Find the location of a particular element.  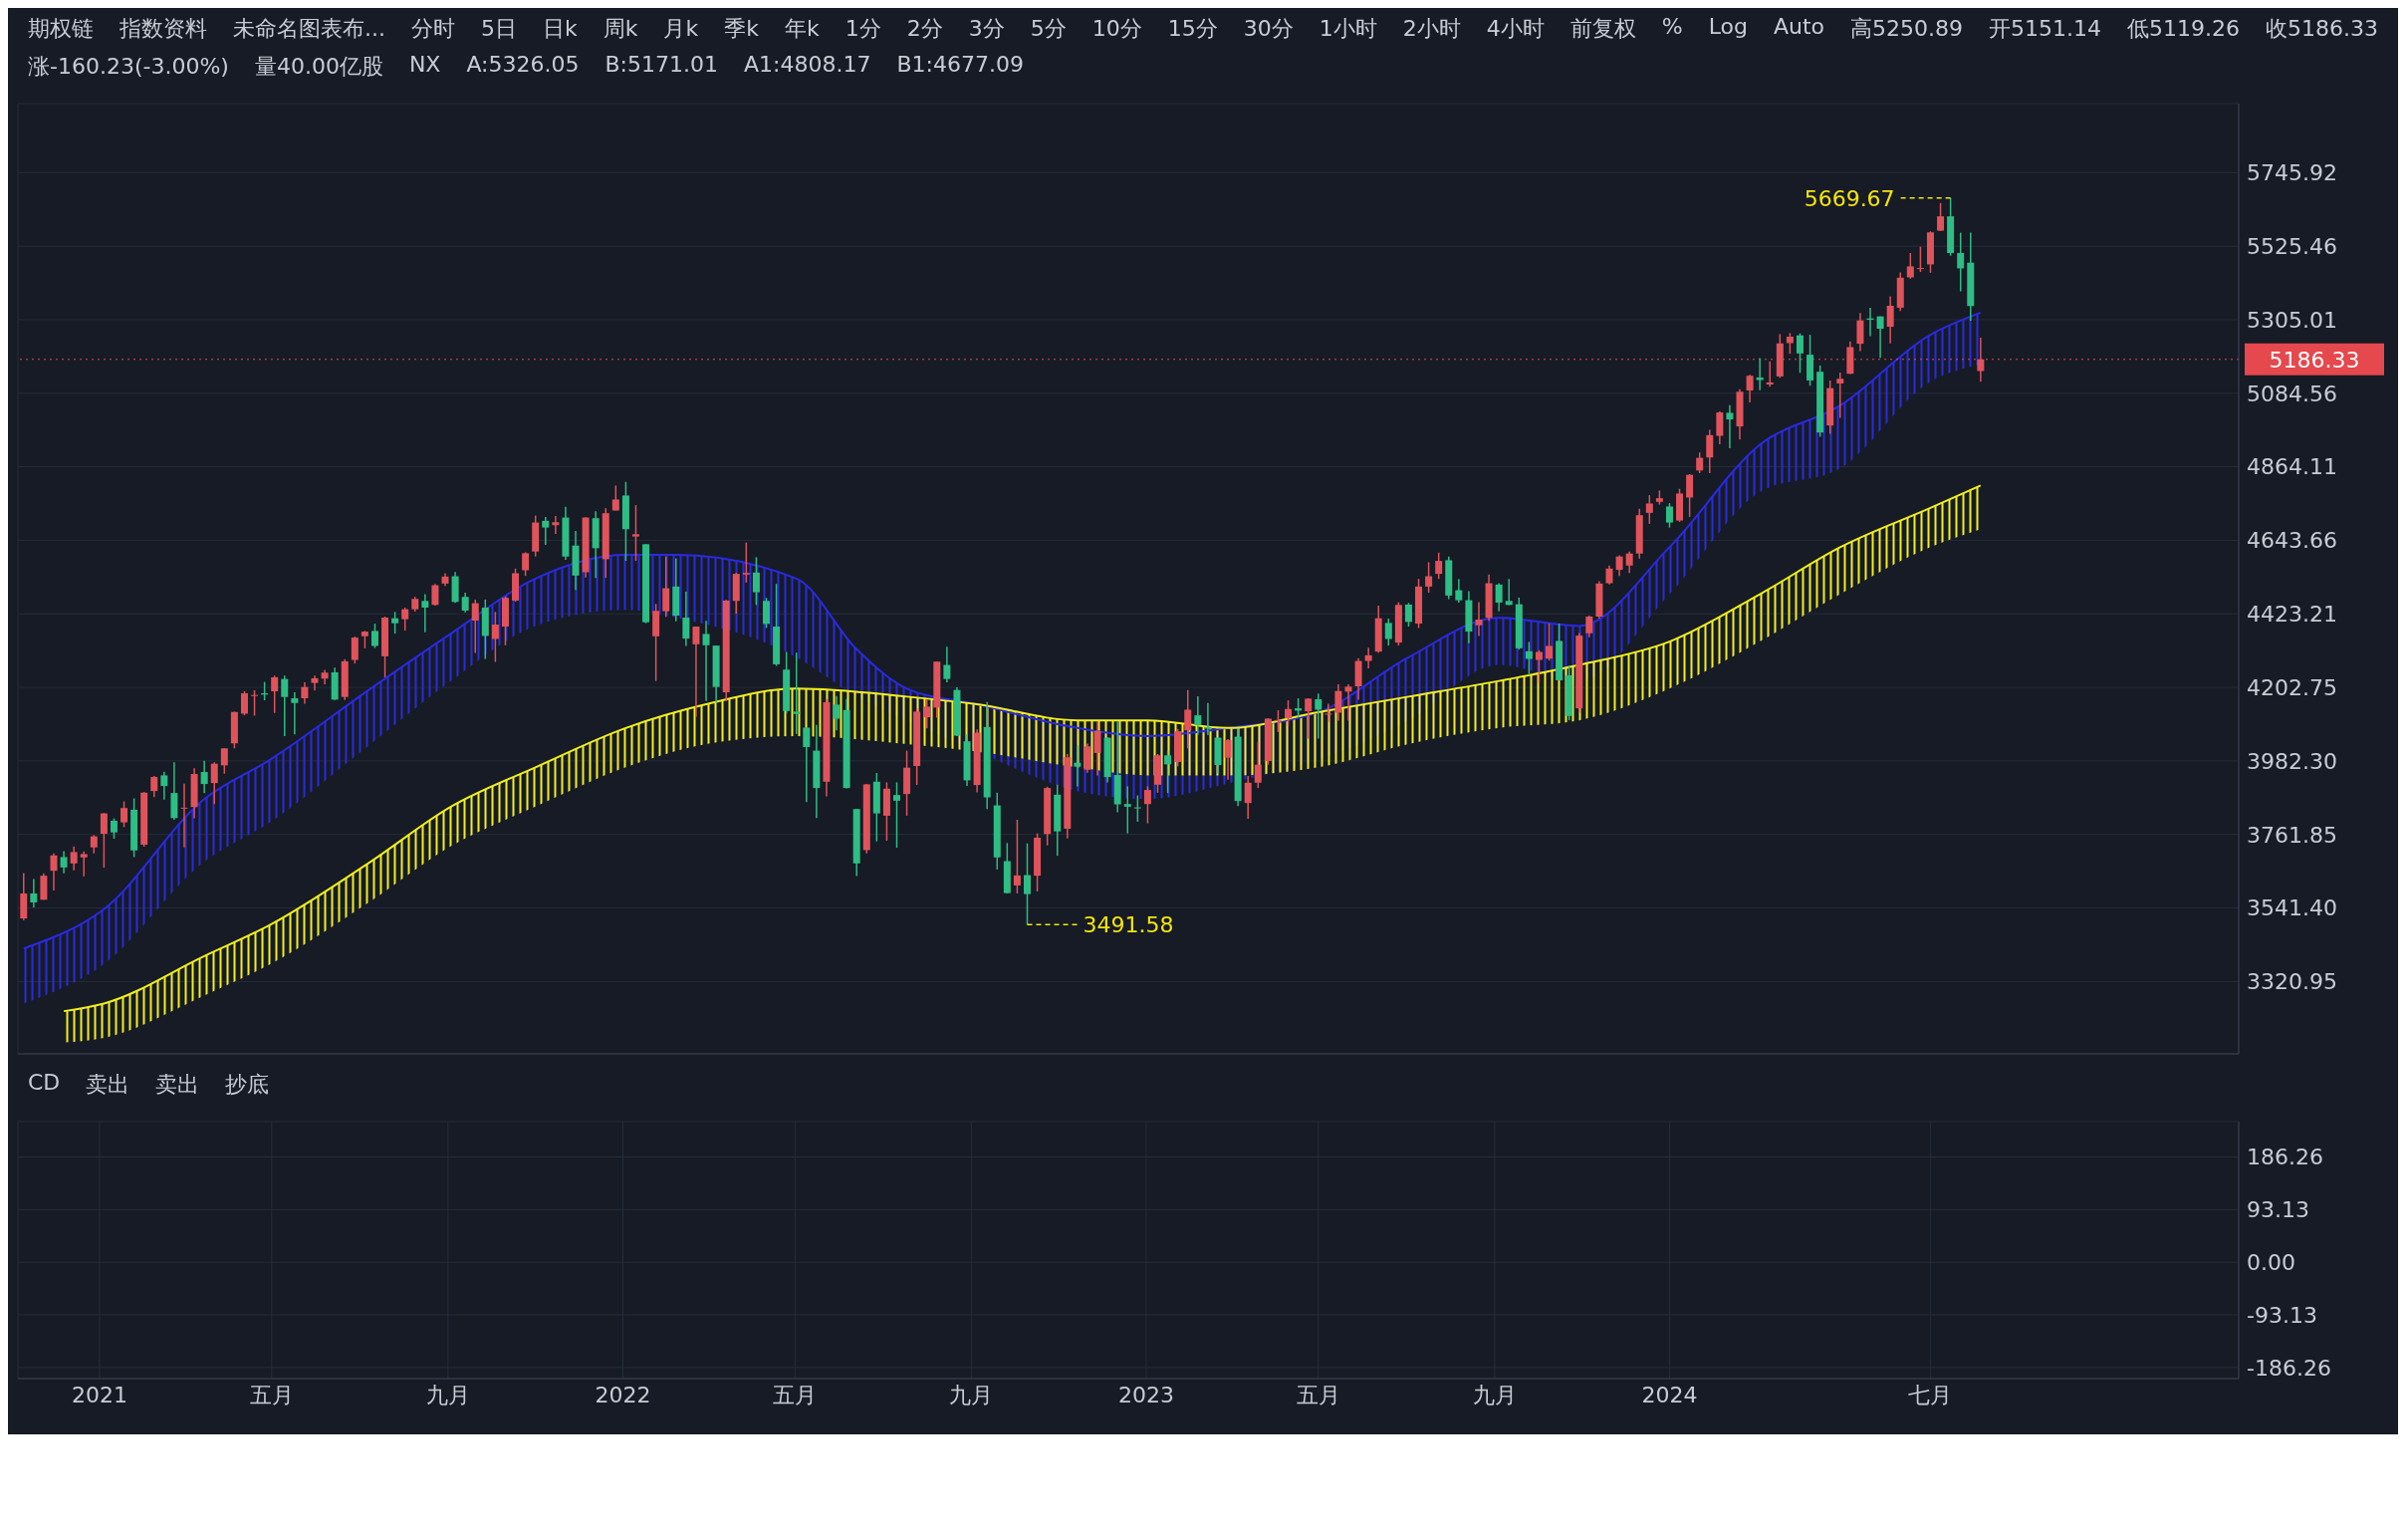

text: 分时 is located at coordinates (432, 29).